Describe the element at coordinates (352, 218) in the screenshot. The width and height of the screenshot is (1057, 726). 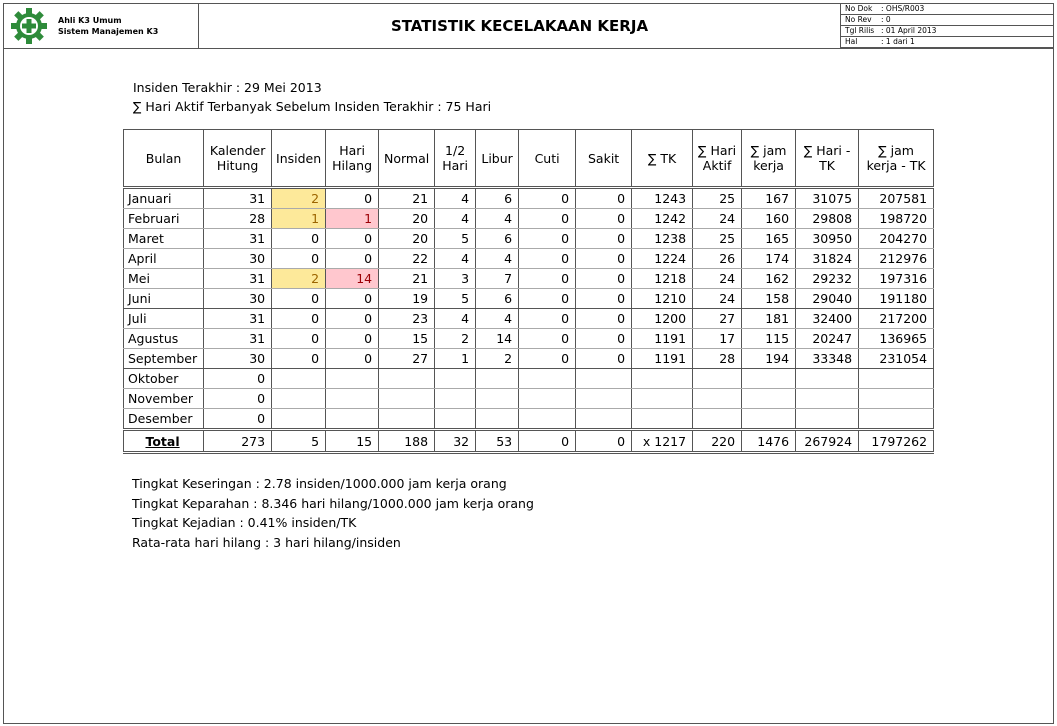
I see `table-cell: 1` at that location.